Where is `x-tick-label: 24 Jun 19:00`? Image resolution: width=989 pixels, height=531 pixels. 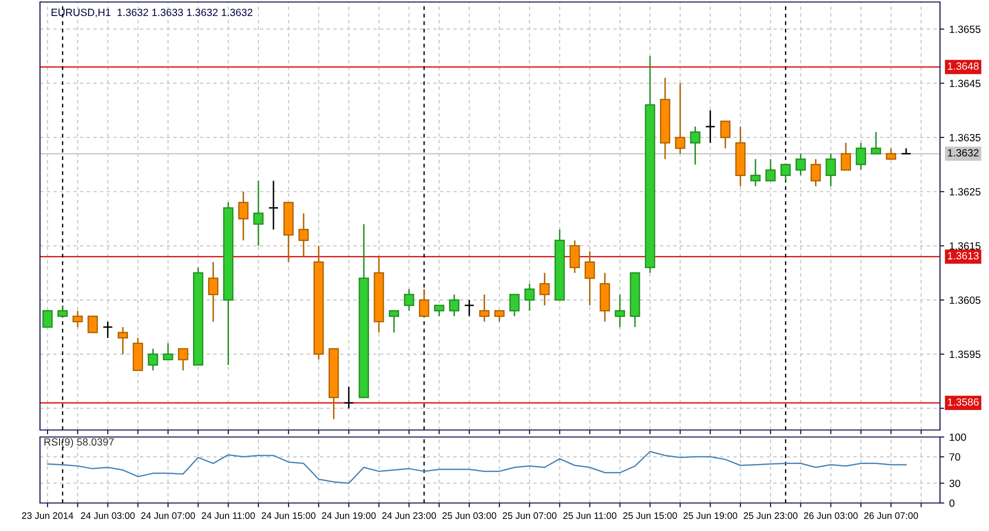
x-tick-label: 24 Jun 19:00 is located at coordinates (349, 515).